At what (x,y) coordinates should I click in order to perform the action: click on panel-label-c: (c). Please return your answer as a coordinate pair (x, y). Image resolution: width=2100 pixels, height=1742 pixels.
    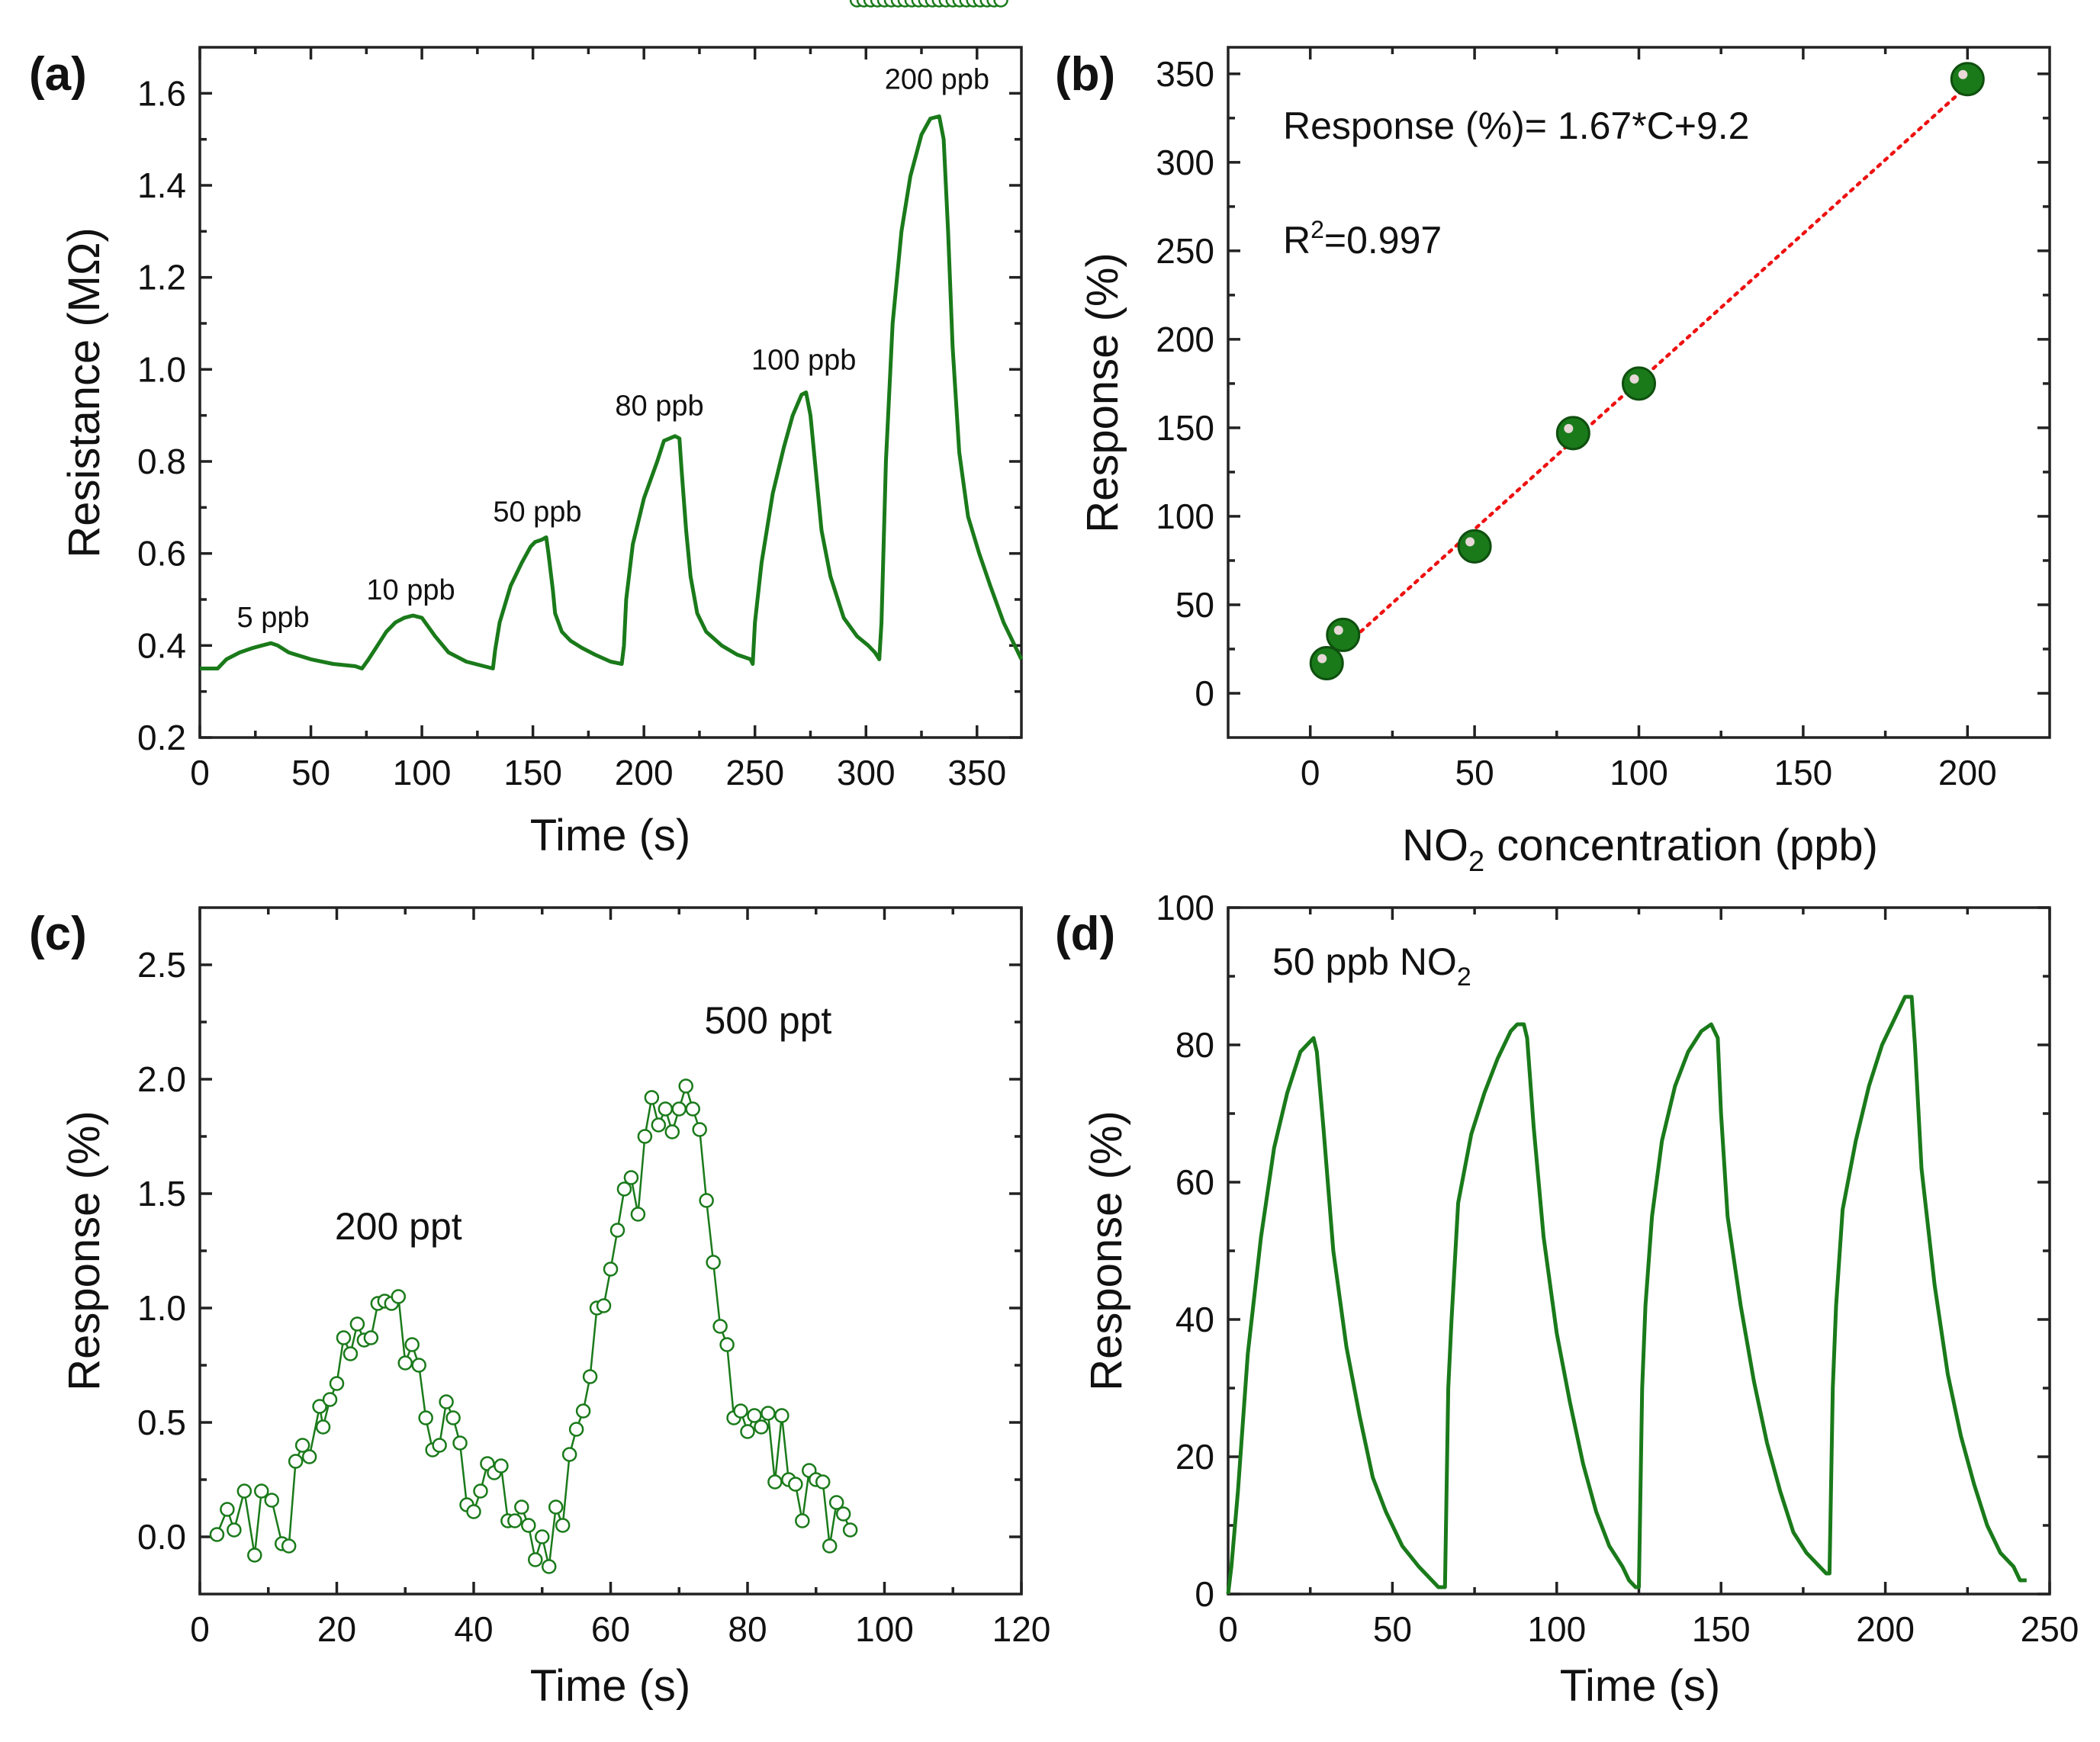
    Looking at the image, I should click on (58, 934).